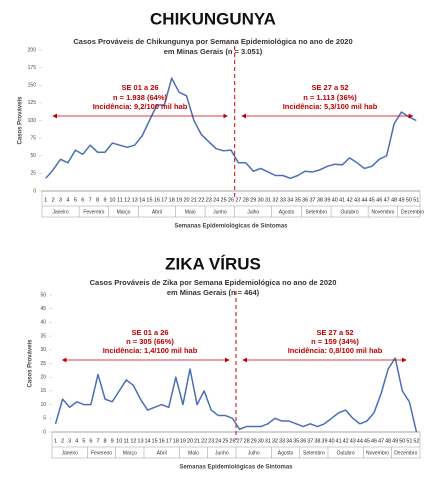 The image size is (427, 480). I want to click on y-tick-label: 40, so click(43, 323).